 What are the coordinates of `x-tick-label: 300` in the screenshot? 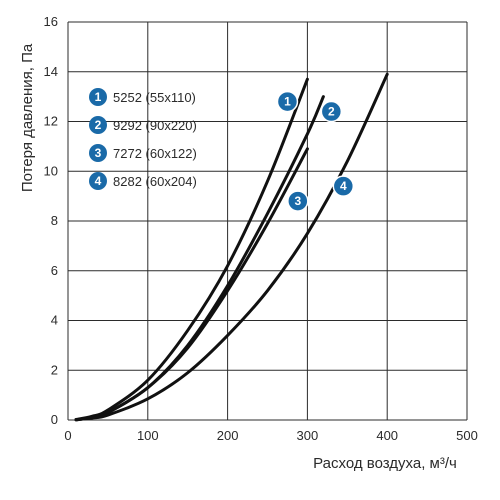 It's located at (308, 435).